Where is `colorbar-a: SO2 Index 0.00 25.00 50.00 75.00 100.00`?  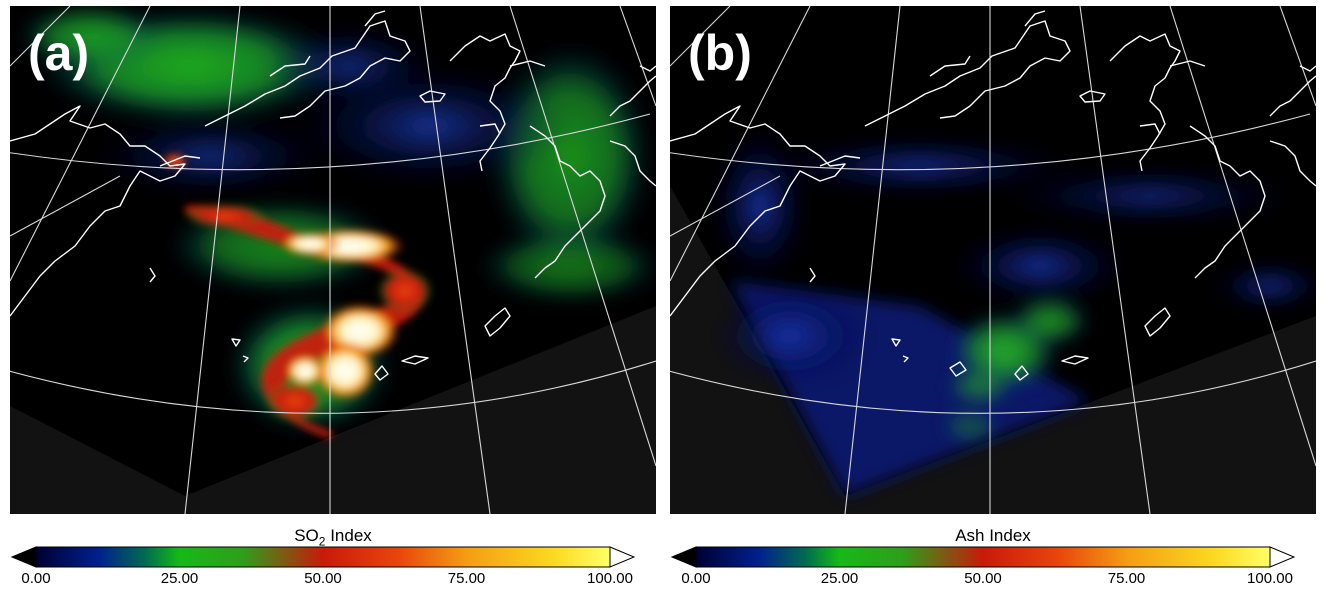
colorbar-a: SO2 Index 0.00 25.00 50.00 75.00 100.00 is located at coordinates (333, 559).